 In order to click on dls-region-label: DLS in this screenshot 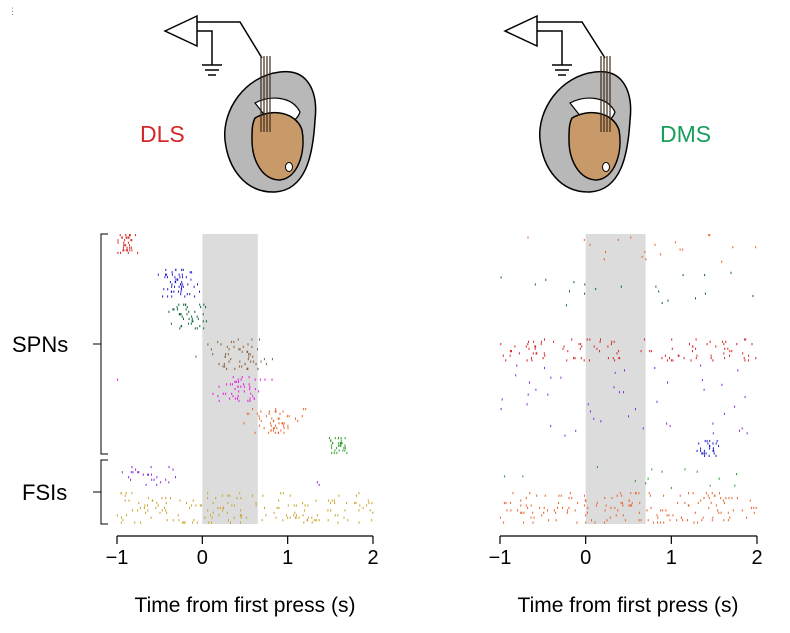, I will do `click(162, 134)`.